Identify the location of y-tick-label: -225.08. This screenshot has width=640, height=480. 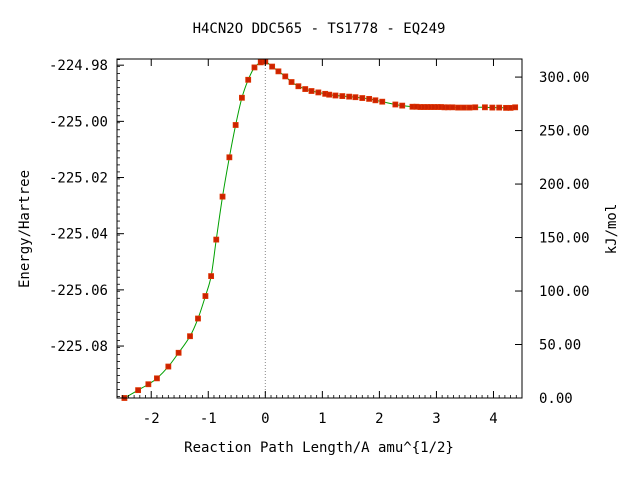
(78, 347).